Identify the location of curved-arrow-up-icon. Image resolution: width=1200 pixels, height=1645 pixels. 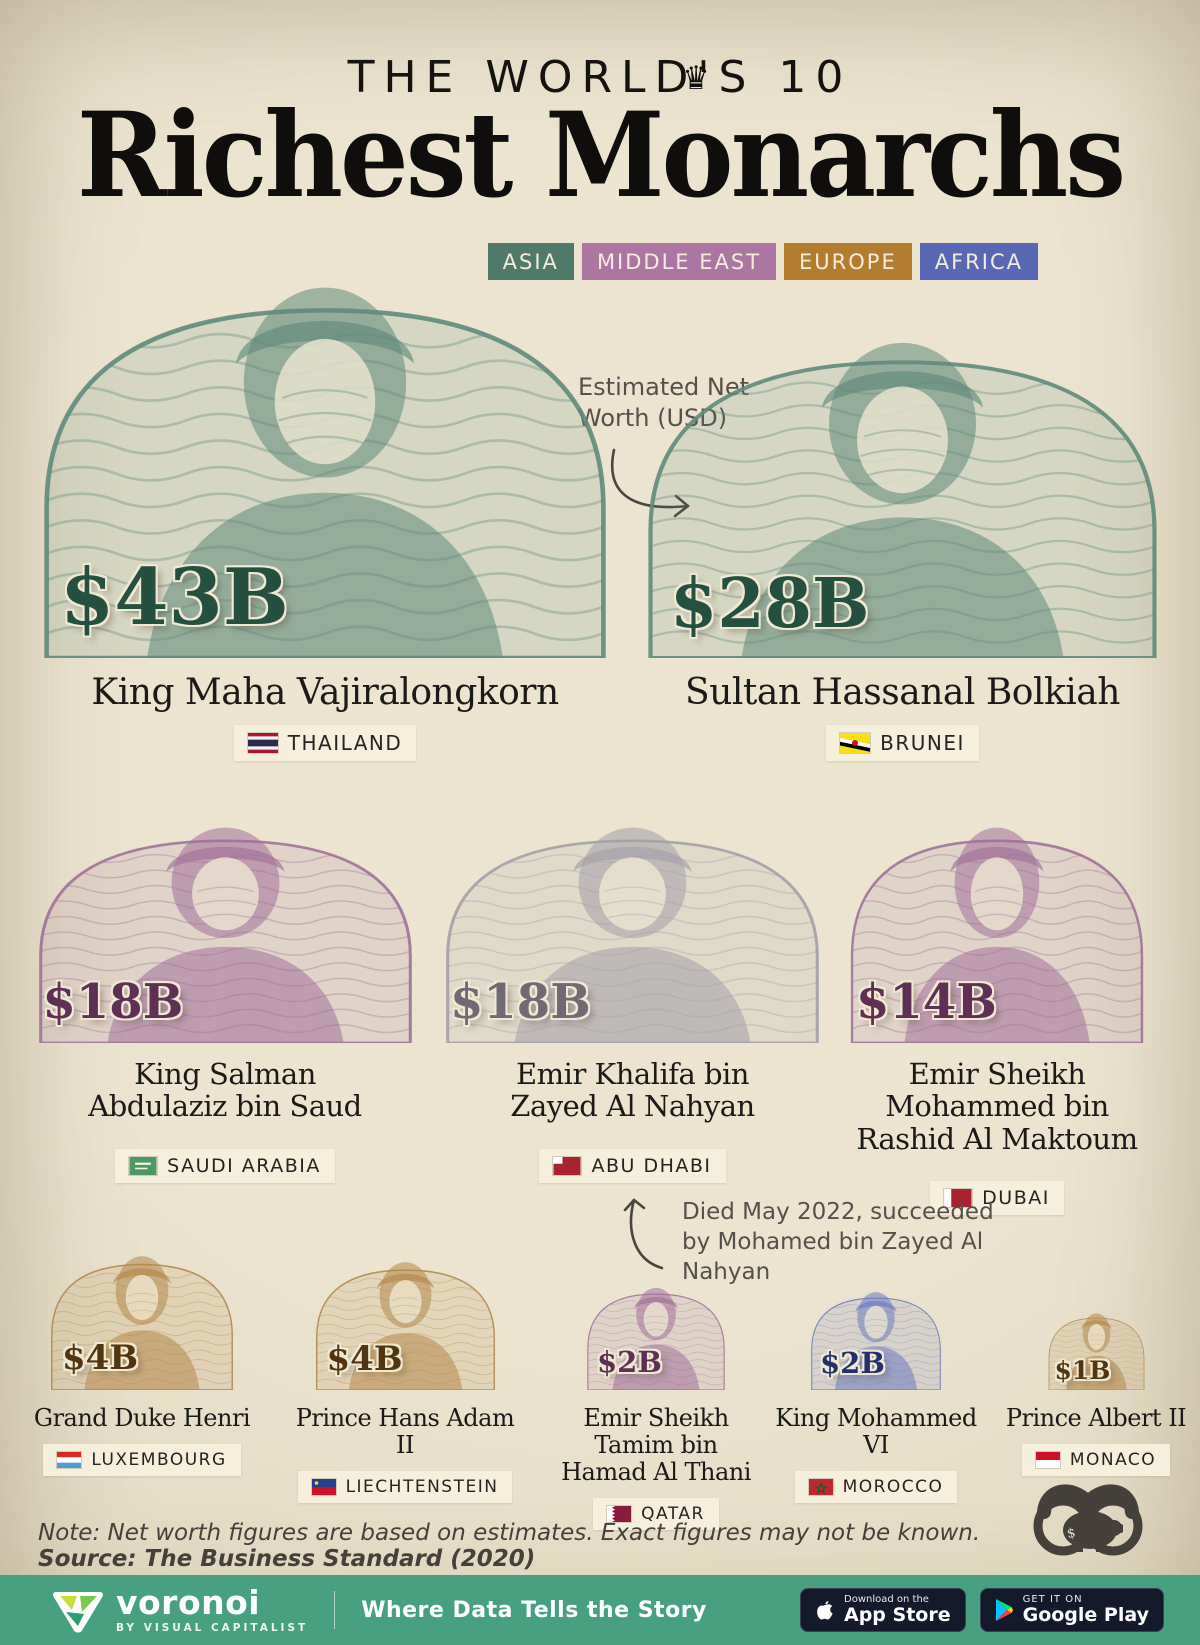
(643, 1234).